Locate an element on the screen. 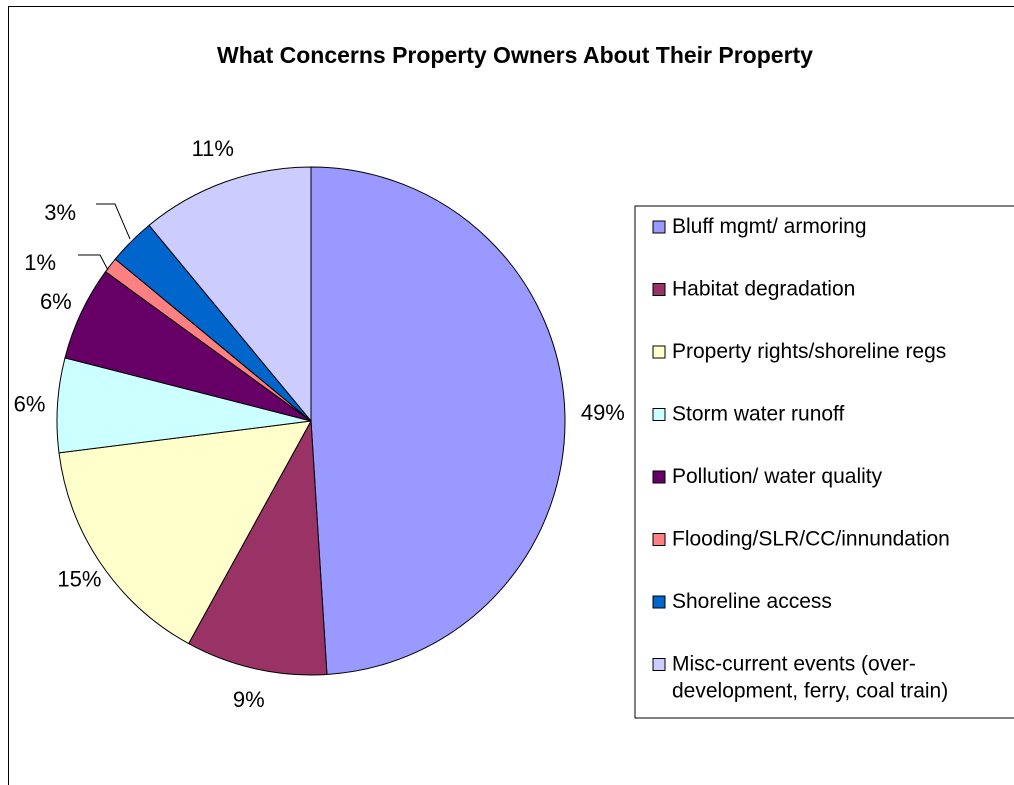 This screenshot has height=785, width=1014. slice-value-label: 49% is located at coordinates (603, 412).